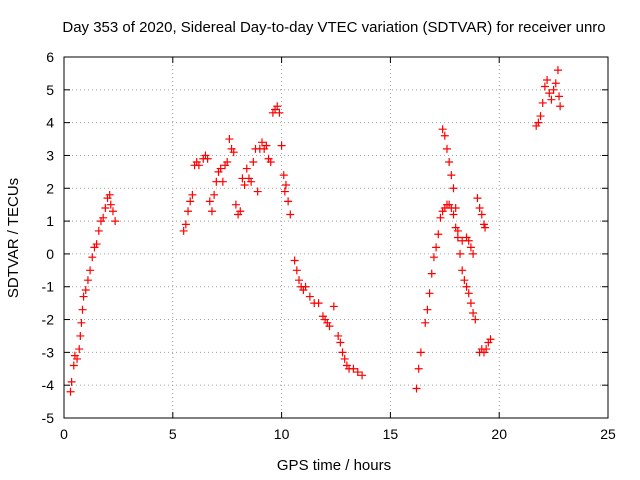  Describe the element at coordinates (64, 434) in the screenshot. I see `x-tick-label: 0` at that location.